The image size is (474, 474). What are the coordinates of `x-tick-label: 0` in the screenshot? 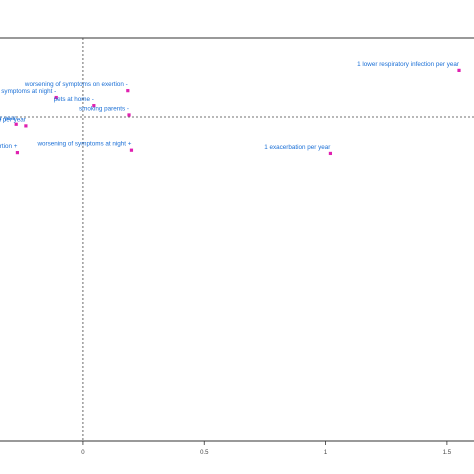 It's located at (83, 453).